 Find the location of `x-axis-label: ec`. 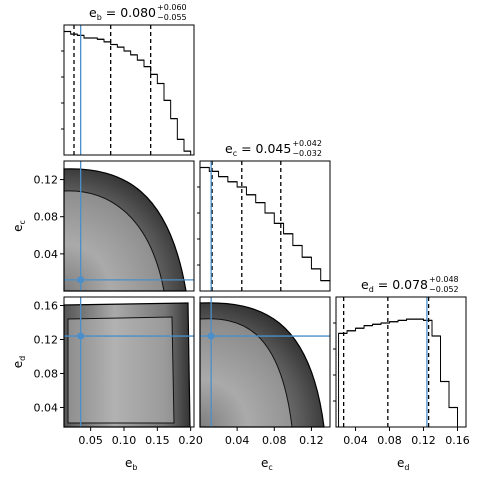

x-axis-label: ec is located at coordinates (267, 464).